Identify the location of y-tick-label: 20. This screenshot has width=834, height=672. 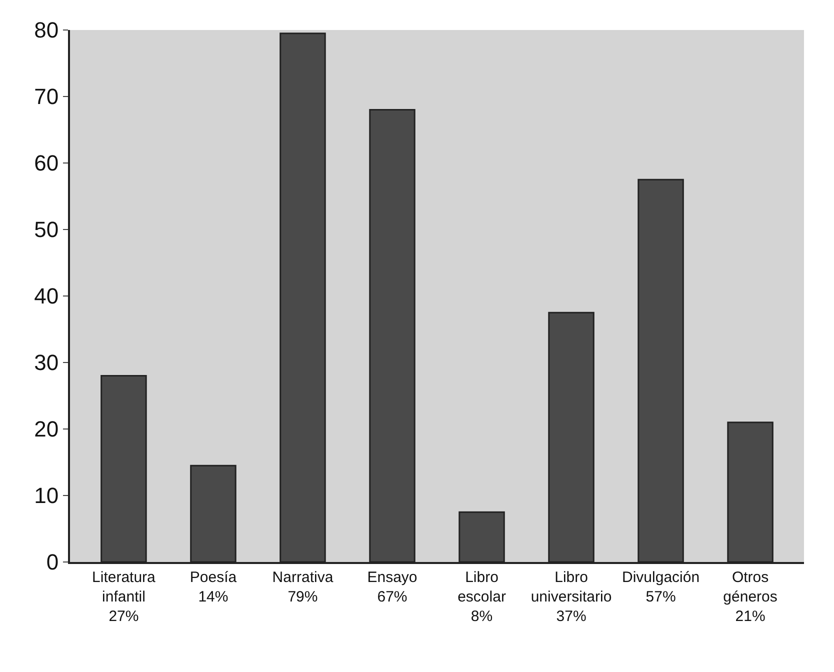
(46, 429).